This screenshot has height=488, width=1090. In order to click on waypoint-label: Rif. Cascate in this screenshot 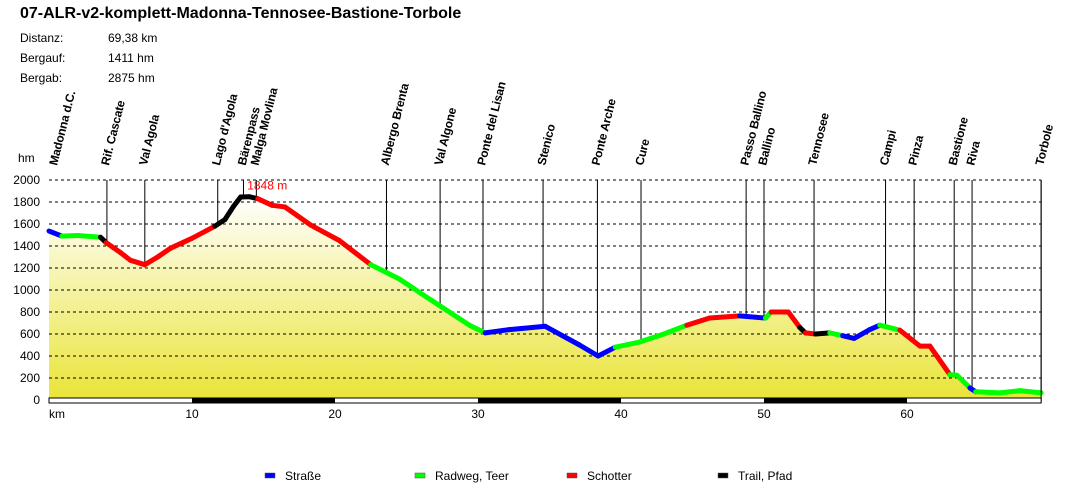, I will do `click(113, 133)`.